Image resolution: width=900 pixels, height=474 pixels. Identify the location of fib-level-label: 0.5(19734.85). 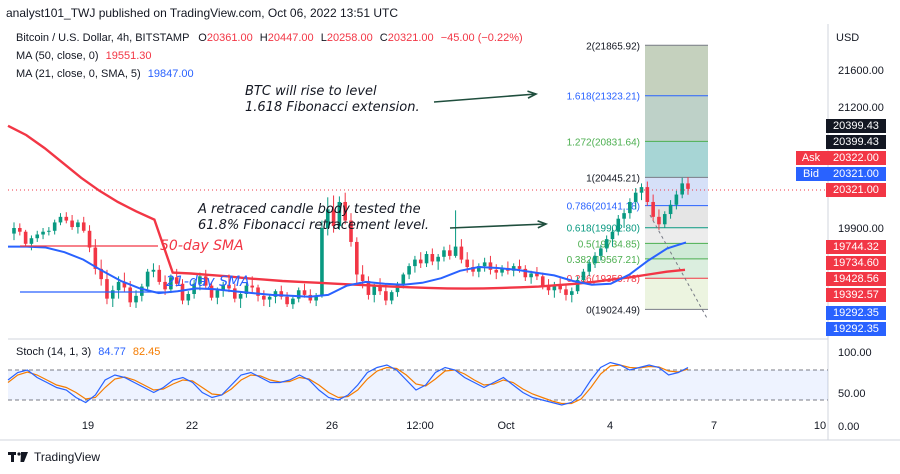
(609, 244).